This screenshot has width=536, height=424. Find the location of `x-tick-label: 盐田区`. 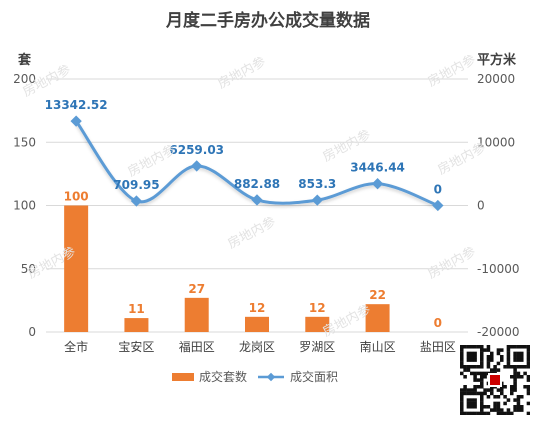

x-tick-label: 盐田区 is located at coordinates (438, 347).